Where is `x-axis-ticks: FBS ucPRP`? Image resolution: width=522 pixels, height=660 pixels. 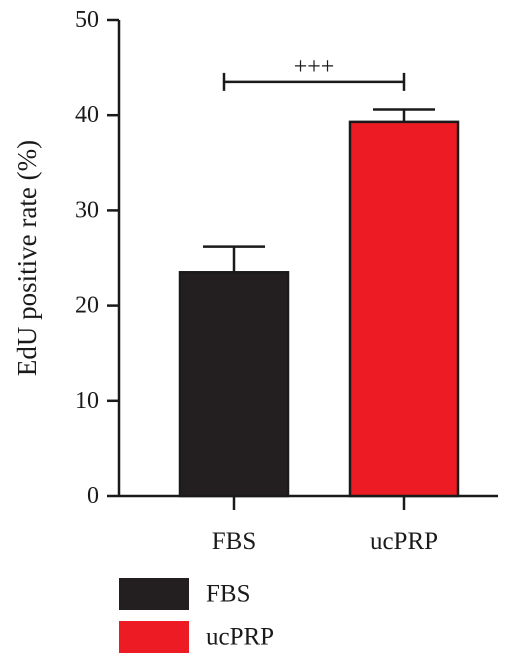
x-axis-ticks: FBS ucPRP is located at coordinates (325, 525).